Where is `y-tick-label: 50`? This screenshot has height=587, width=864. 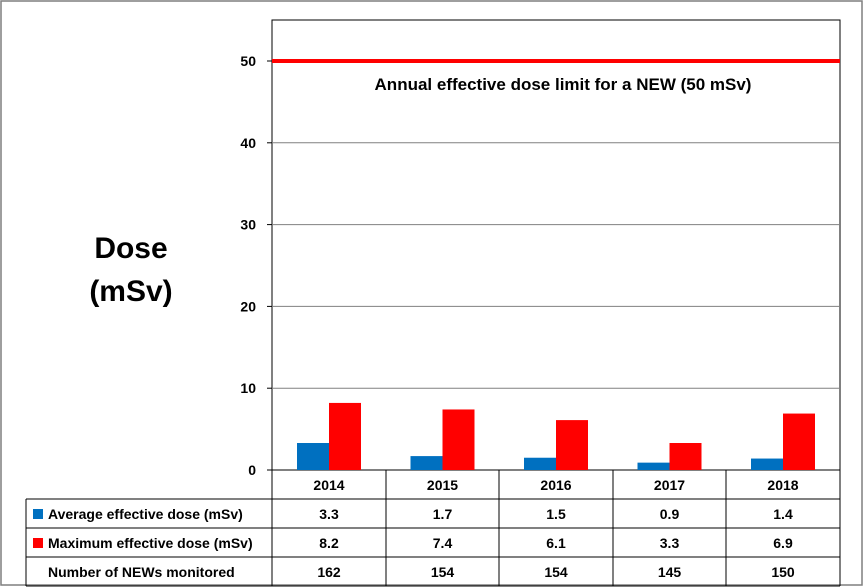
y-tick-label: 50 is located at coordinates (248, 61).